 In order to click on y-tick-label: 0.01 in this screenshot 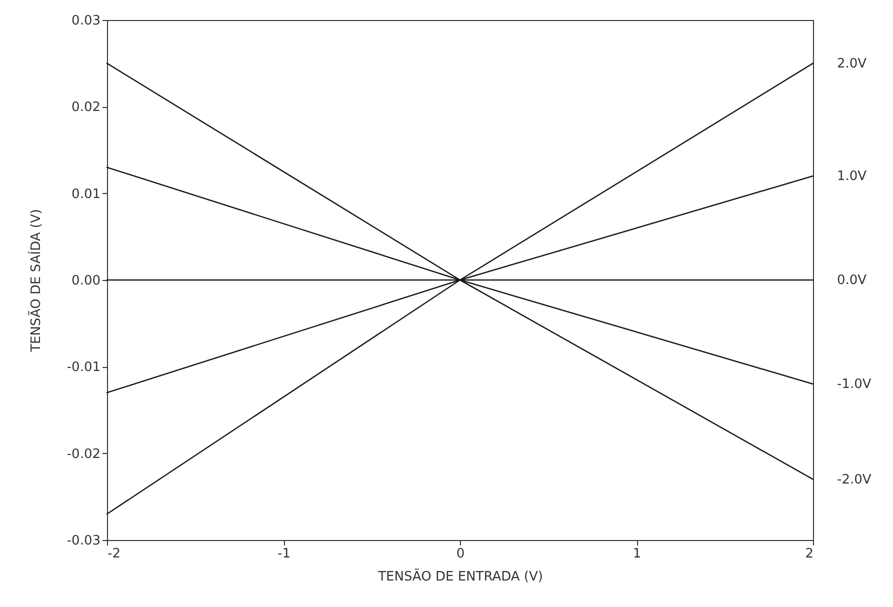, I will do `click(86, 194)`.